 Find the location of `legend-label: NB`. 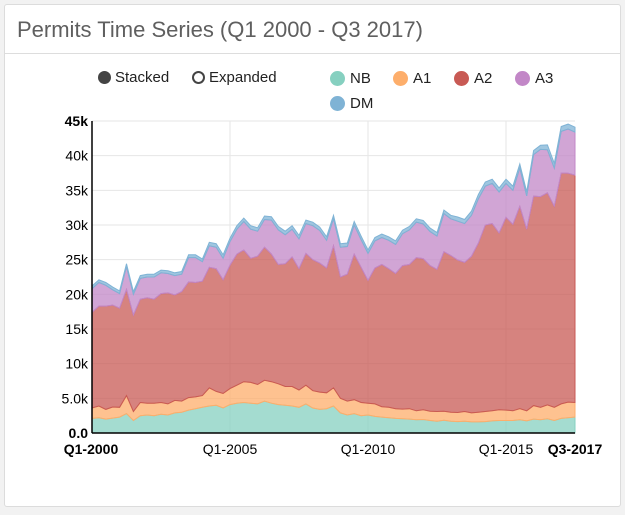

legend-label: NB is located at coordinates (360, 78).